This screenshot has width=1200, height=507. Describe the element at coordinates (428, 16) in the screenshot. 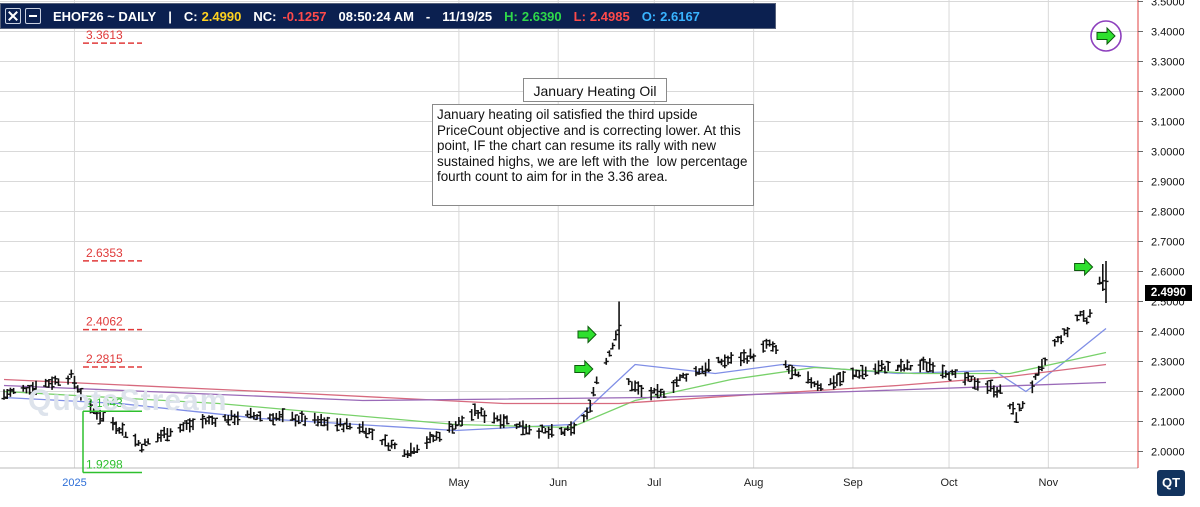

I see `header-dash: -` at that location.